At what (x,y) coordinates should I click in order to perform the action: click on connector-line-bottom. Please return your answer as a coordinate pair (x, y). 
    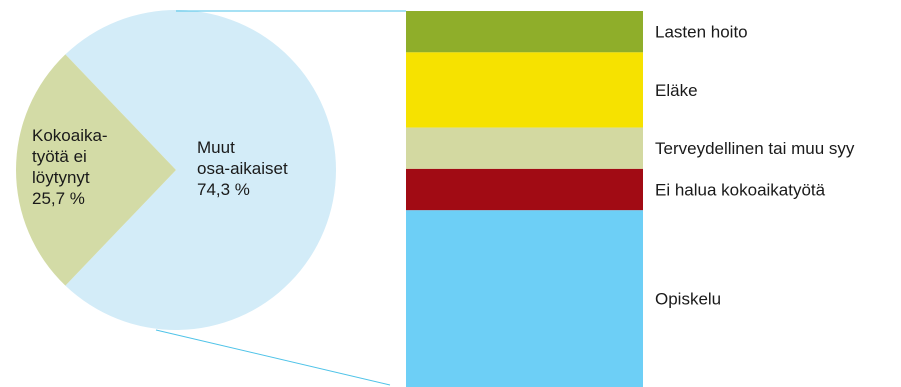
    Looking at the image, I should click on (273, 357).